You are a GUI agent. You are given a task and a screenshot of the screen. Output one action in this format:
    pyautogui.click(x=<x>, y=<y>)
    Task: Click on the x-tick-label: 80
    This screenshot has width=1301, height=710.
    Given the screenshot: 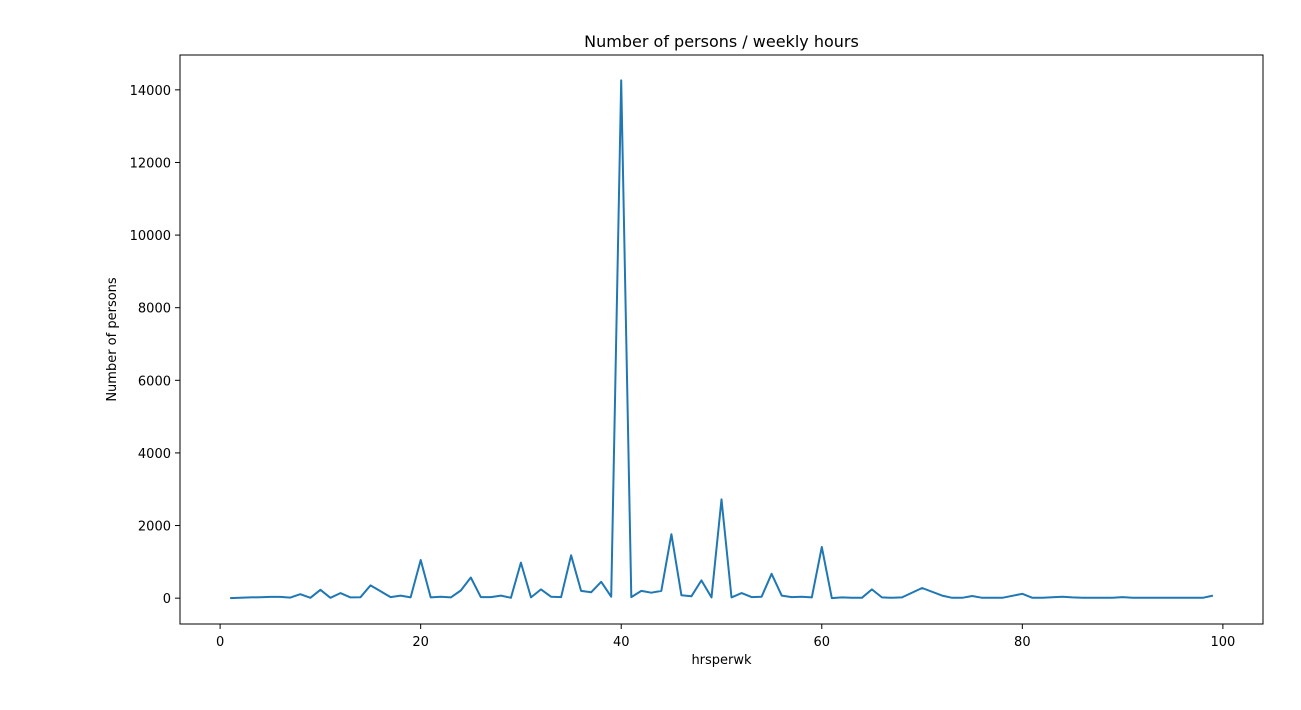 What is the action you would take?
    pyautogui.click(x=1022, y=642)
    